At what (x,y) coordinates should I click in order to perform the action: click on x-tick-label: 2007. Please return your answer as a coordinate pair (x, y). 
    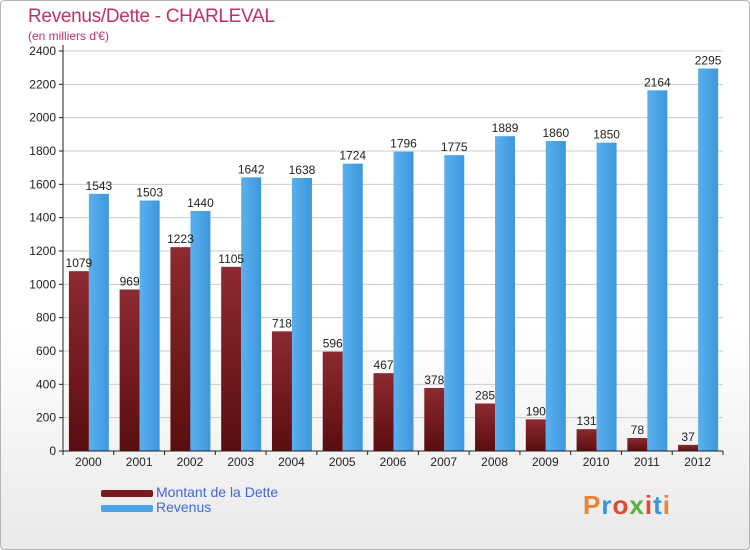
    Looking at the image, I should click on (443, 462).